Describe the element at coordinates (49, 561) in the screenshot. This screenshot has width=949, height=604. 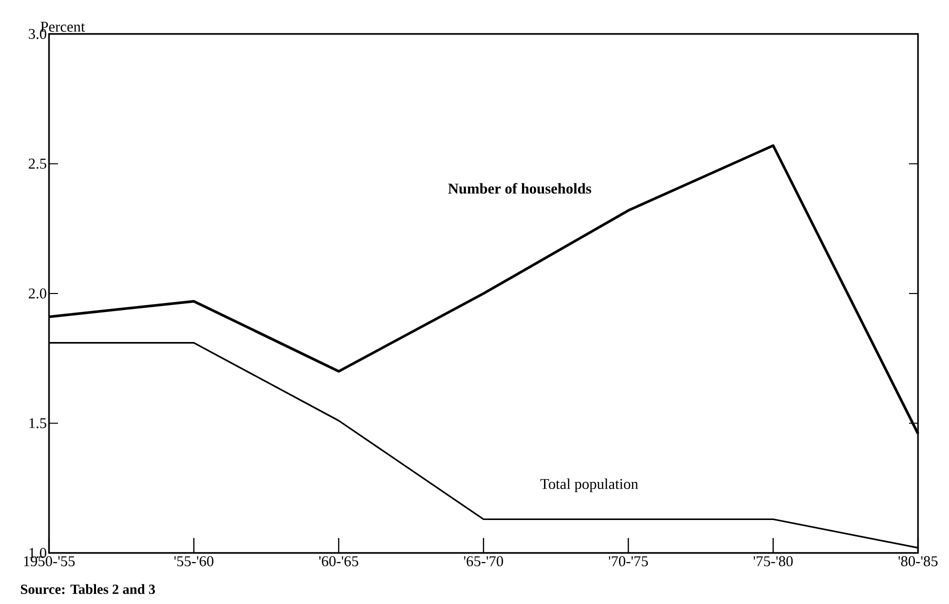
I see `x-tick-label: 1950-'55` at that location.